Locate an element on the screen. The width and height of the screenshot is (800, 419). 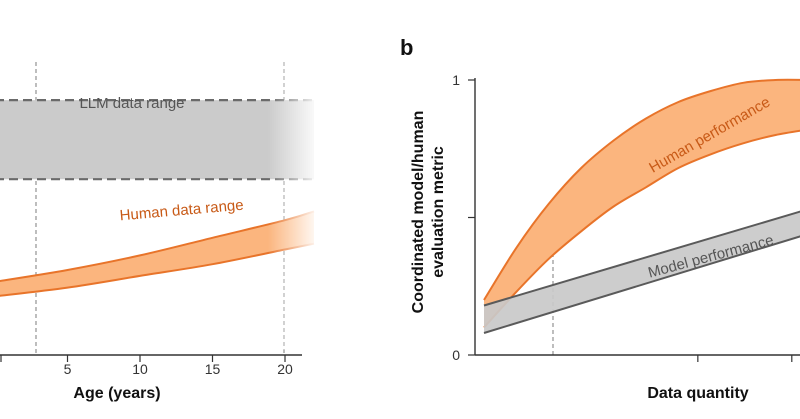
panel-b-y-axis-title-line-2: evaluation metric is located at coordinates (438, 212).